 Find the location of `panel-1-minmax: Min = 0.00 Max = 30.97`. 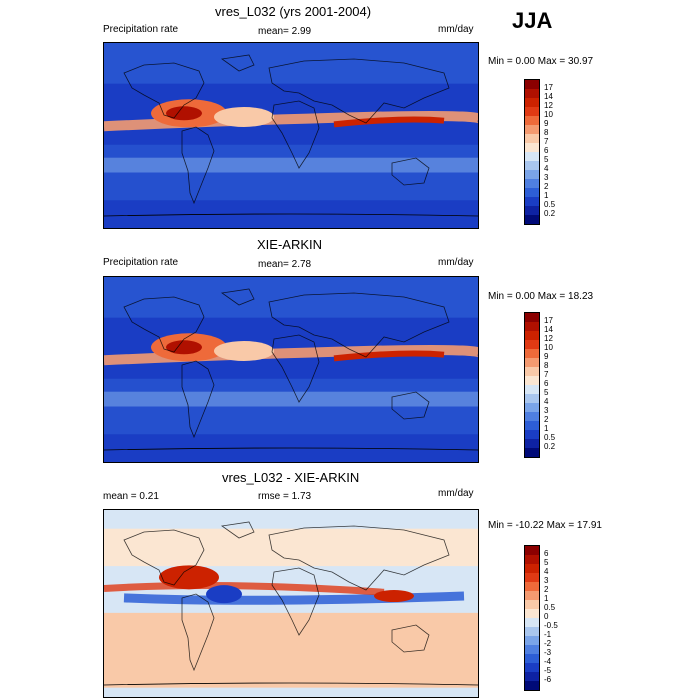

panel-1-minmax: Min = 0.00 Max = 30.97 is located at coordinates (541, 61).